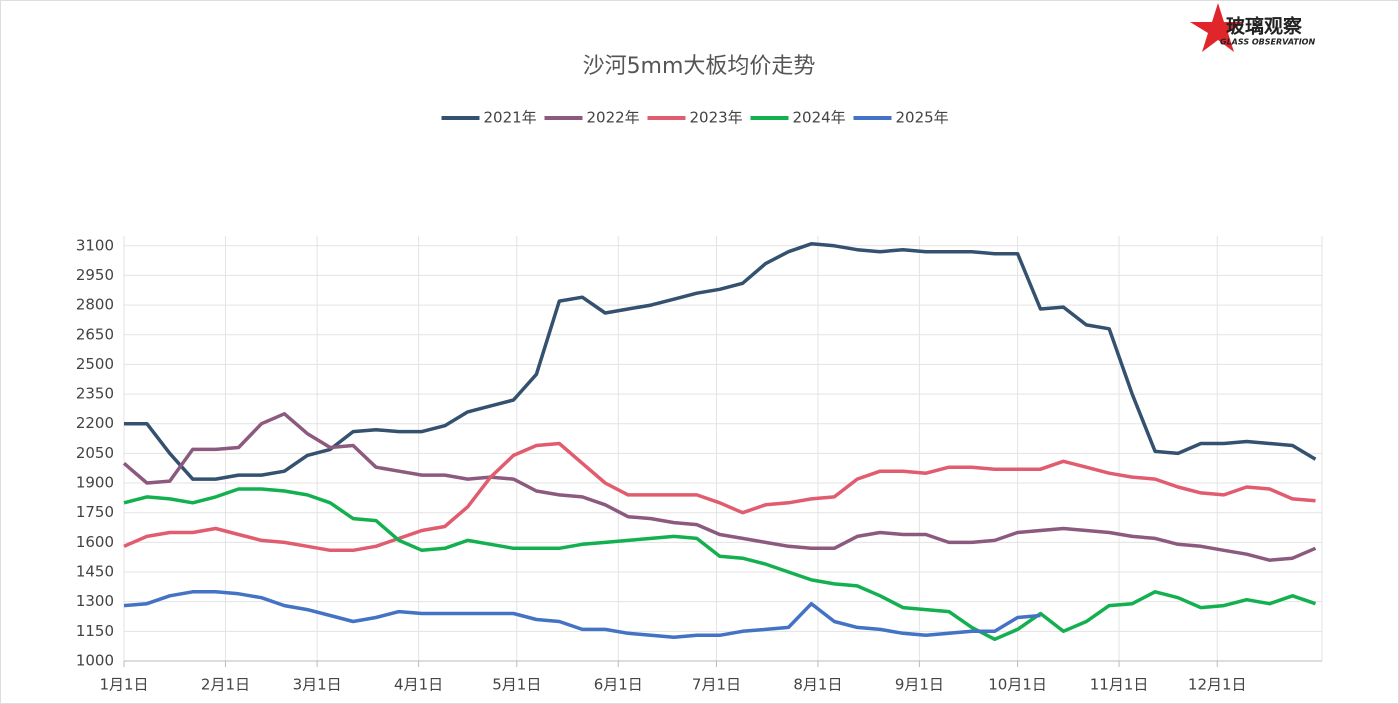  What do you see at coordinates (95, 601) in the screenshot?
I see `y-tick-label: 1300` at bounding box center [95, 601].